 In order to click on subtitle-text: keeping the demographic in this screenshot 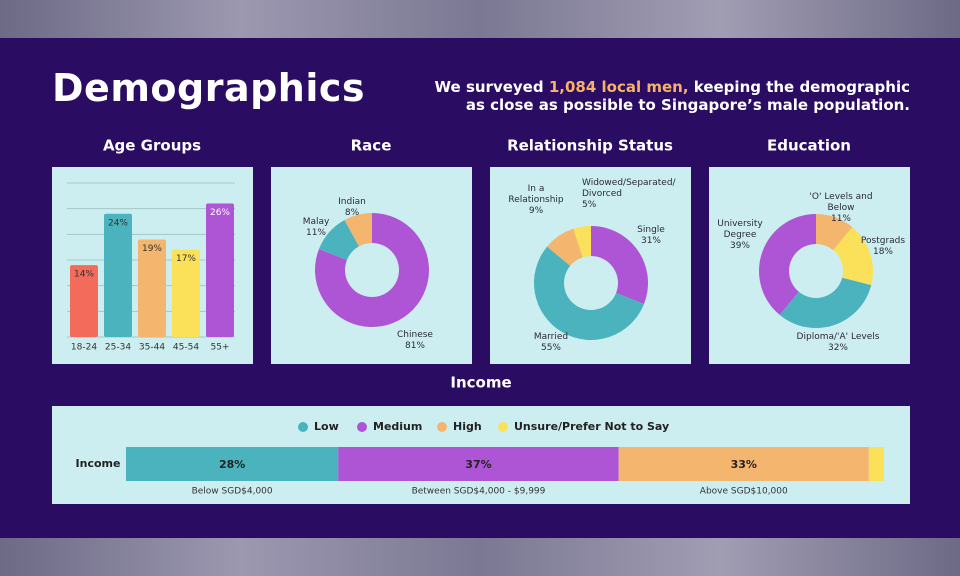, I will do `click(801, 87)`.